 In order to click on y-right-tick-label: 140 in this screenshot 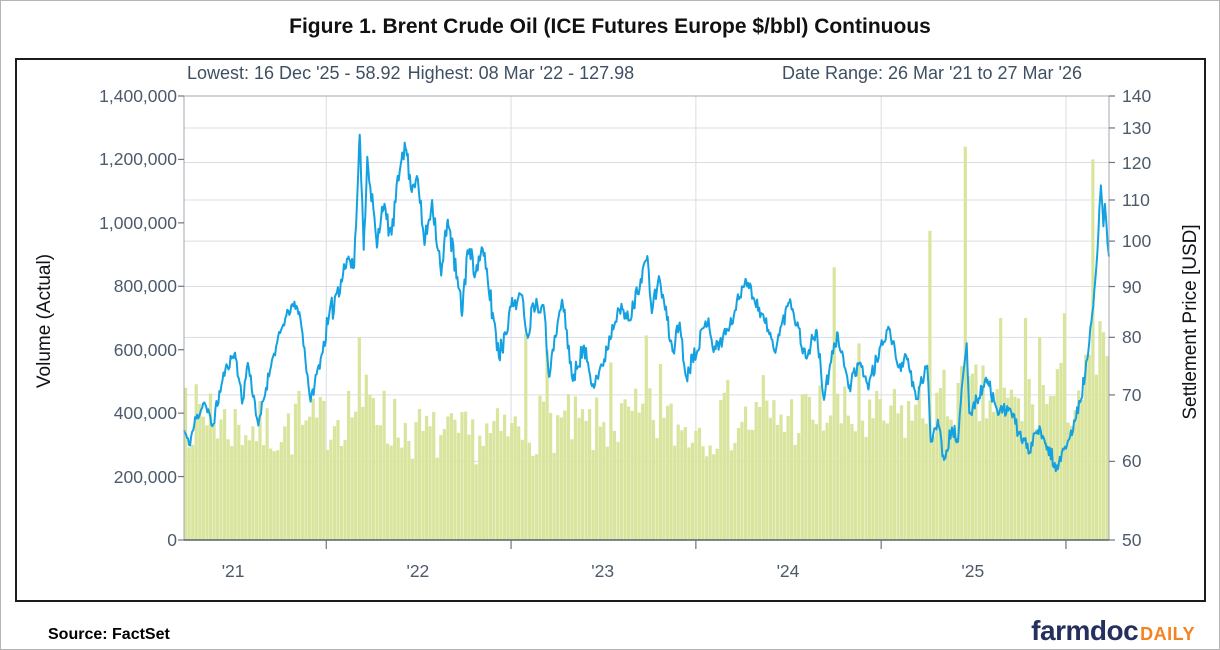, I will do `click(1137, 96)`.